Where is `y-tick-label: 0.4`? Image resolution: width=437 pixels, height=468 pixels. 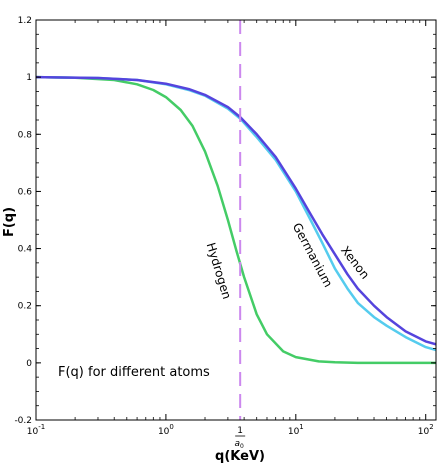 y-tick-label: 0.4 is located at coordinates (25, 250).